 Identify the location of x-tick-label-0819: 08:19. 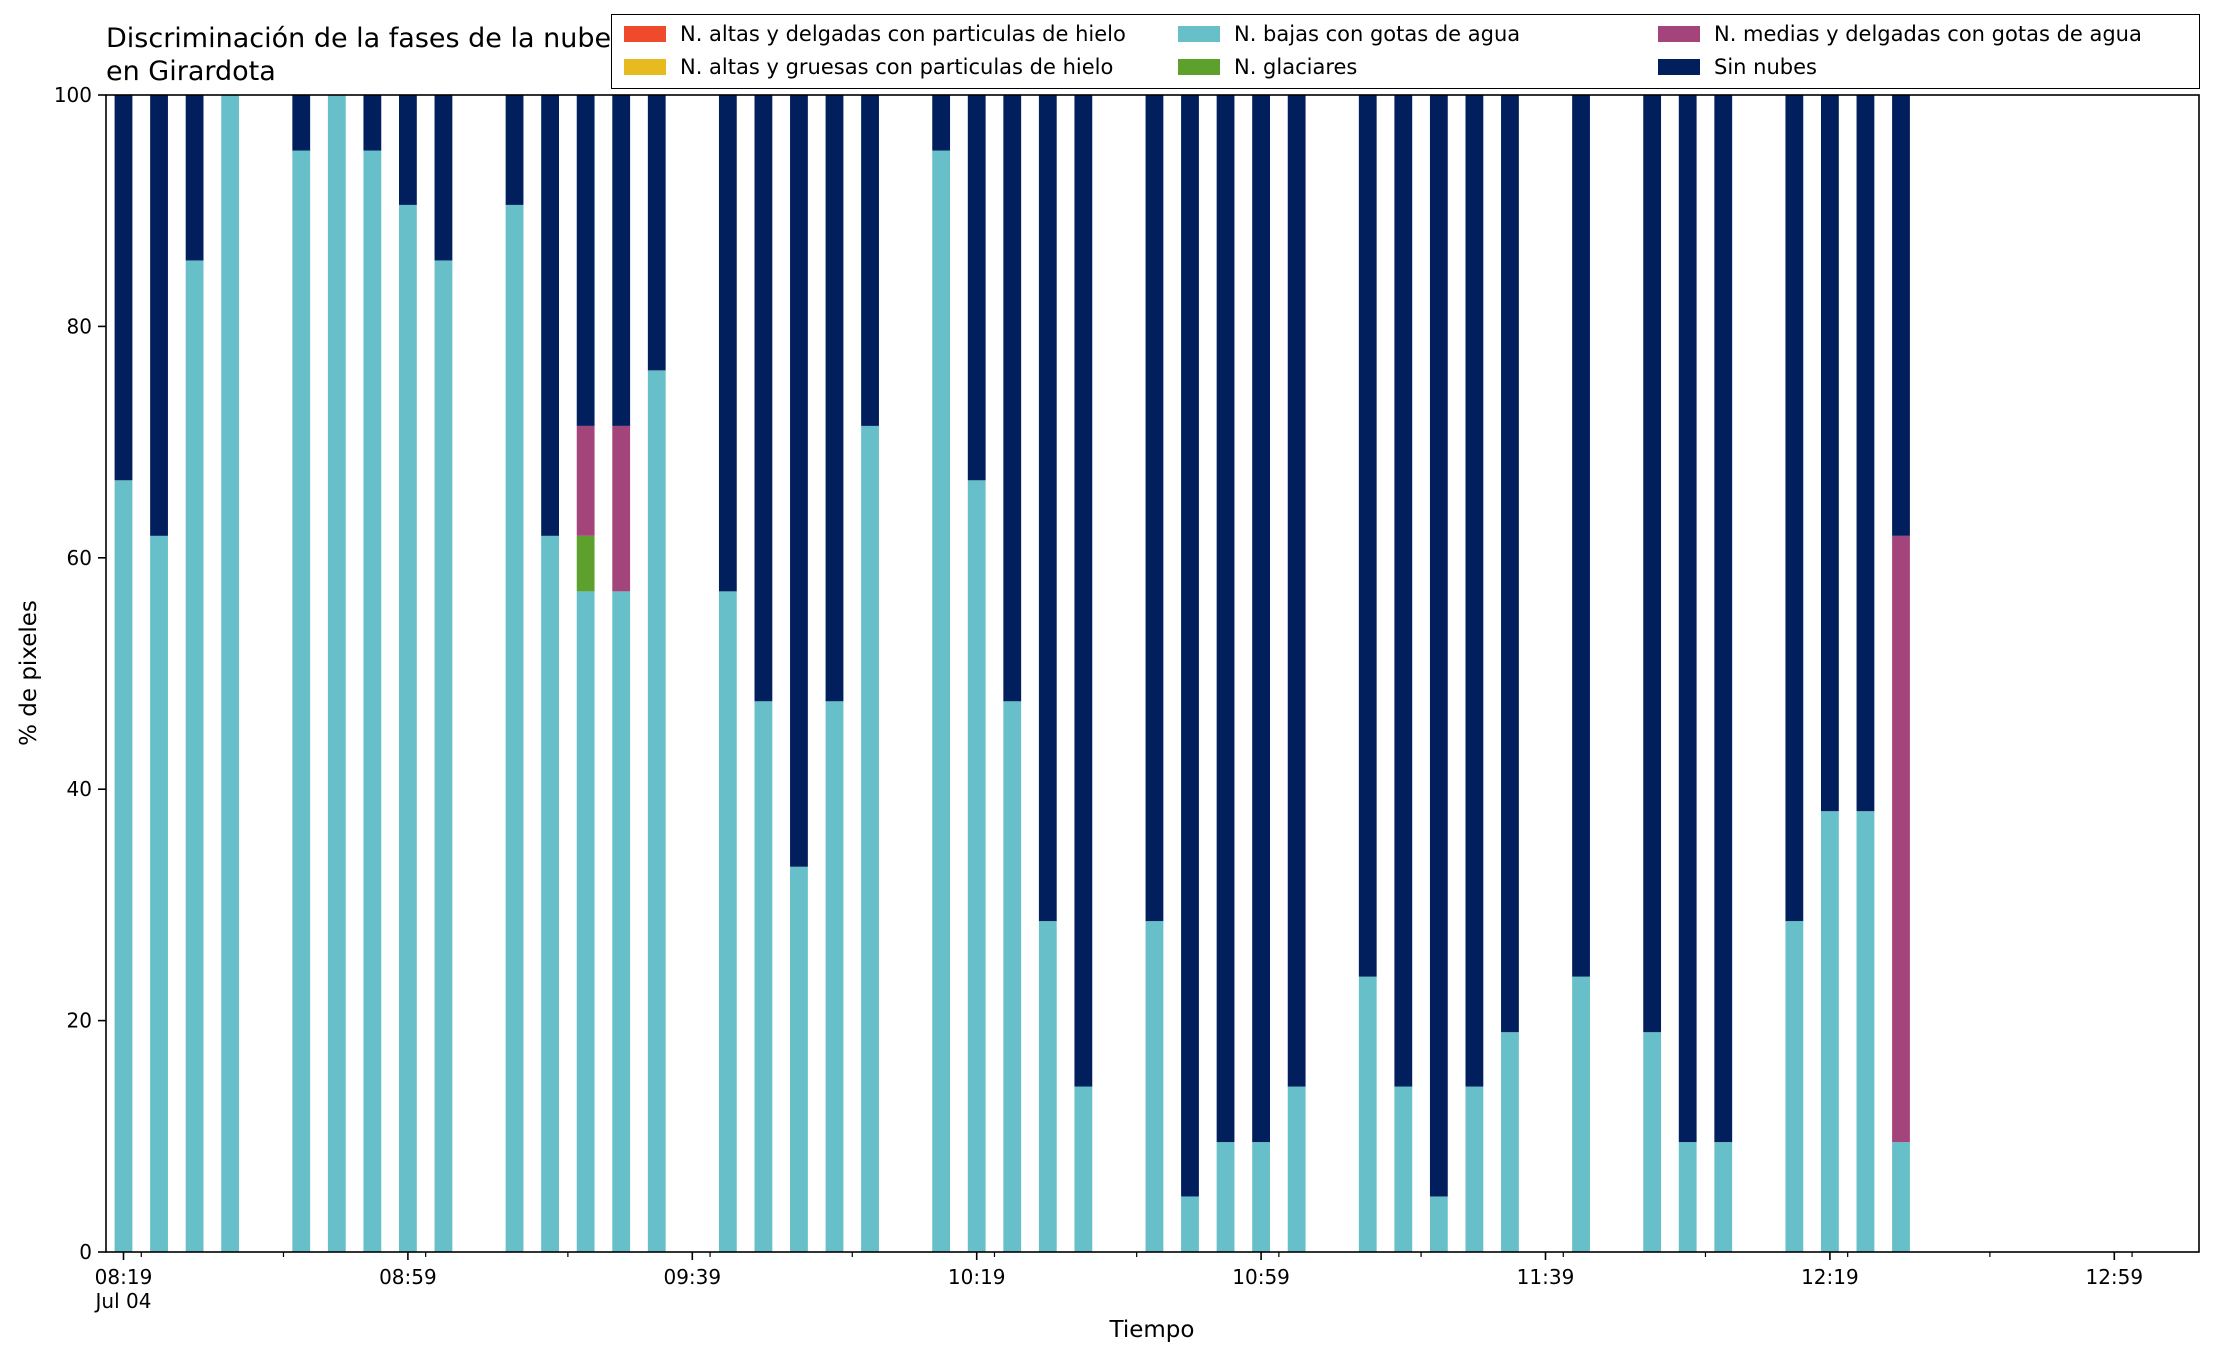
(124, 1277).